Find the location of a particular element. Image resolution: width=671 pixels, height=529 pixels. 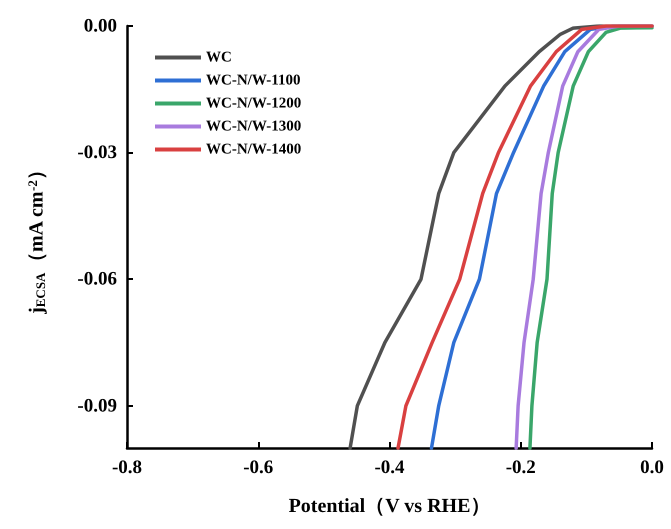

x-tick-label: 0.0 is located at coordinates (652, 467).